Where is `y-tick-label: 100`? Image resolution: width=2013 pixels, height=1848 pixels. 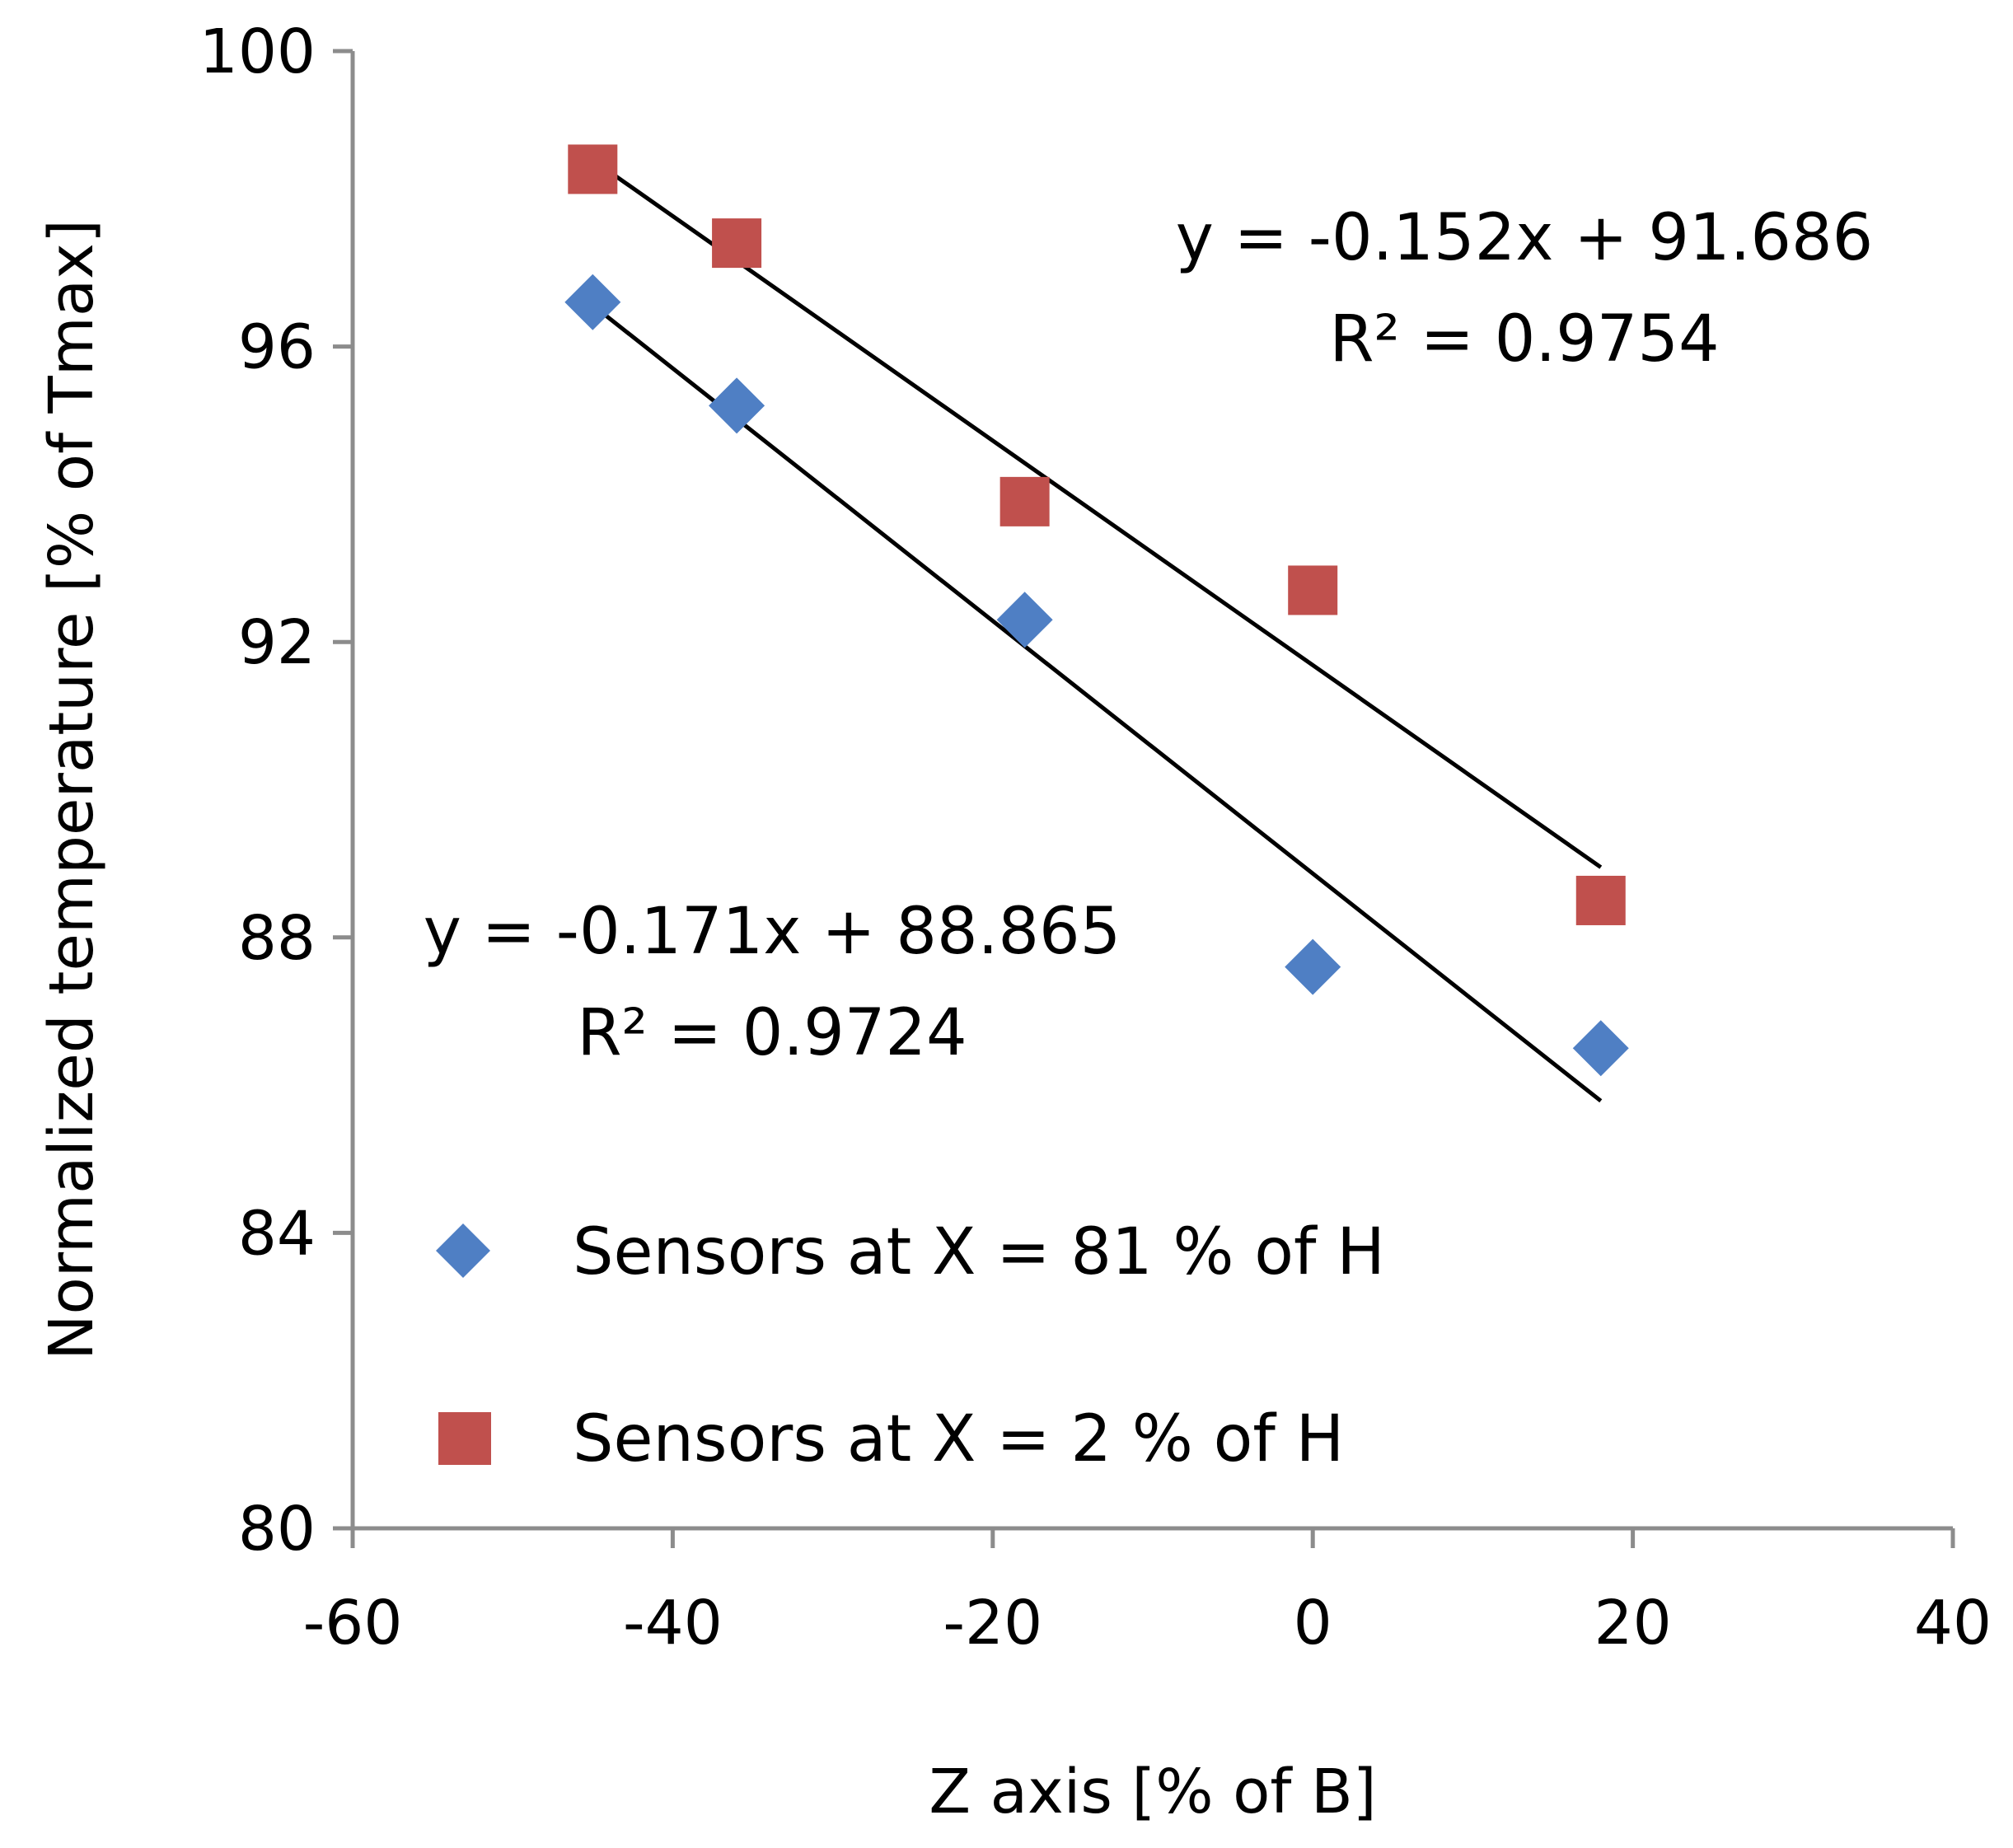 y-tick-label: 100 is located at coordinates (257, 52).